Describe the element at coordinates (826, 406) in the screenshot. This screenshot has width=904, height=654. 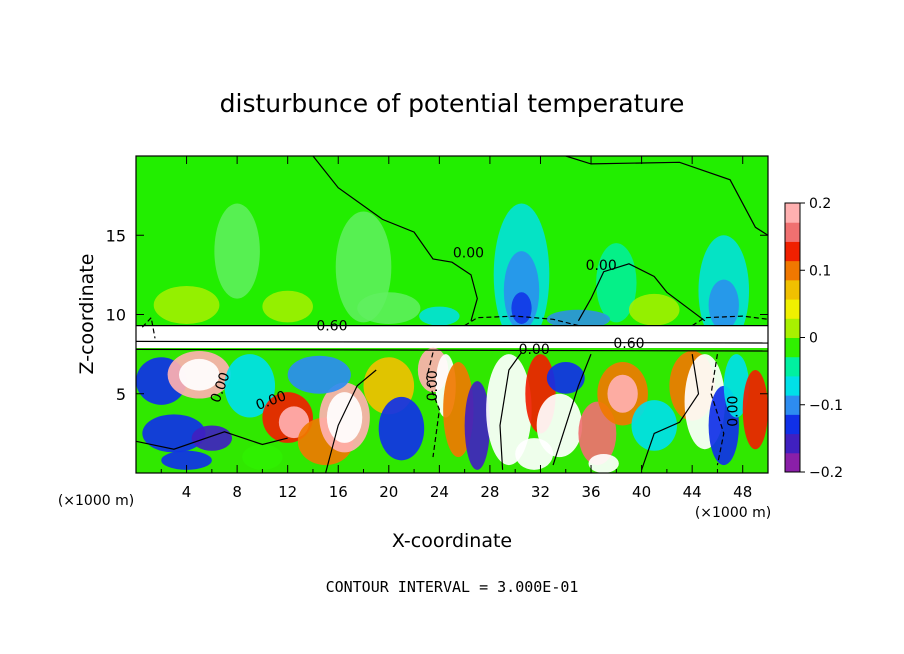
I see `colorbar-tick-label: −0.1` at that location.